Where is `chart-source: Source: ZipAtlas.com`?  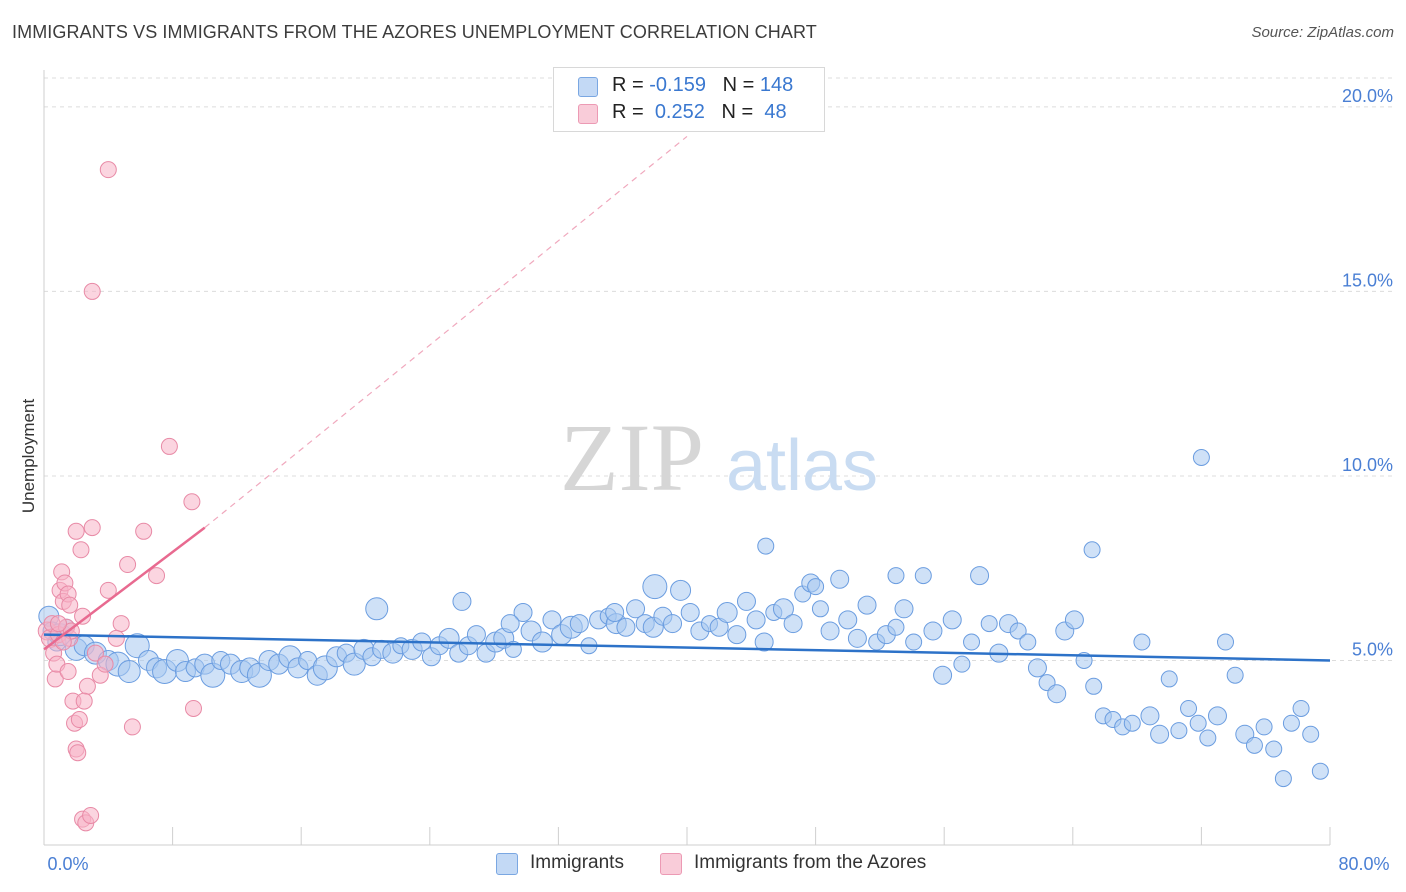 chart-source: Source: ZipAtlas.com is located at coordinates (1322, 32).